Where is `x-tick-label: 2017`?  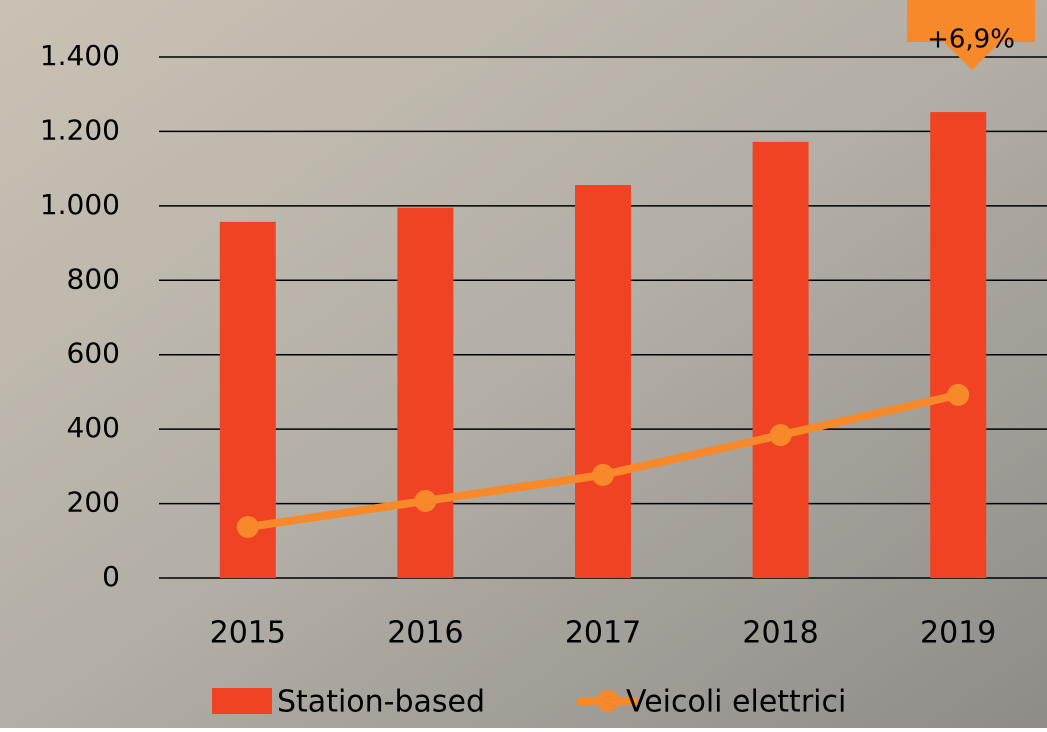
x-tick-label: 2017 is located at coordinates (603, 633).